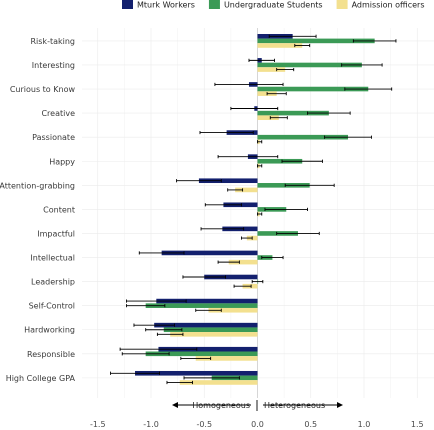 The image size is (434, 430). Describe the element at coordinates (151, 424) in the screenshot. I see `x-tick-label: -1.0` at that location.